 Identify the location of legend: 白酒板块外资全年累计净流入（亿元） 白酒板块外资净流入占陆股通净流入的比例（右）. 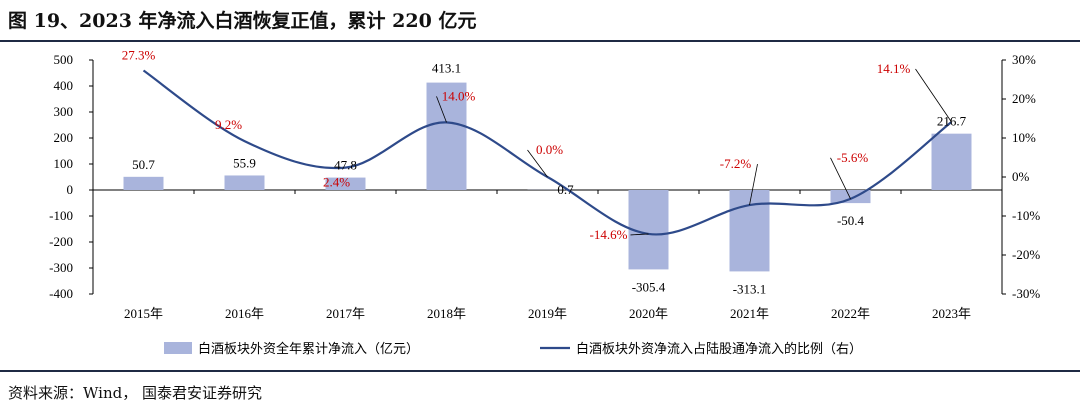
(513, 349).